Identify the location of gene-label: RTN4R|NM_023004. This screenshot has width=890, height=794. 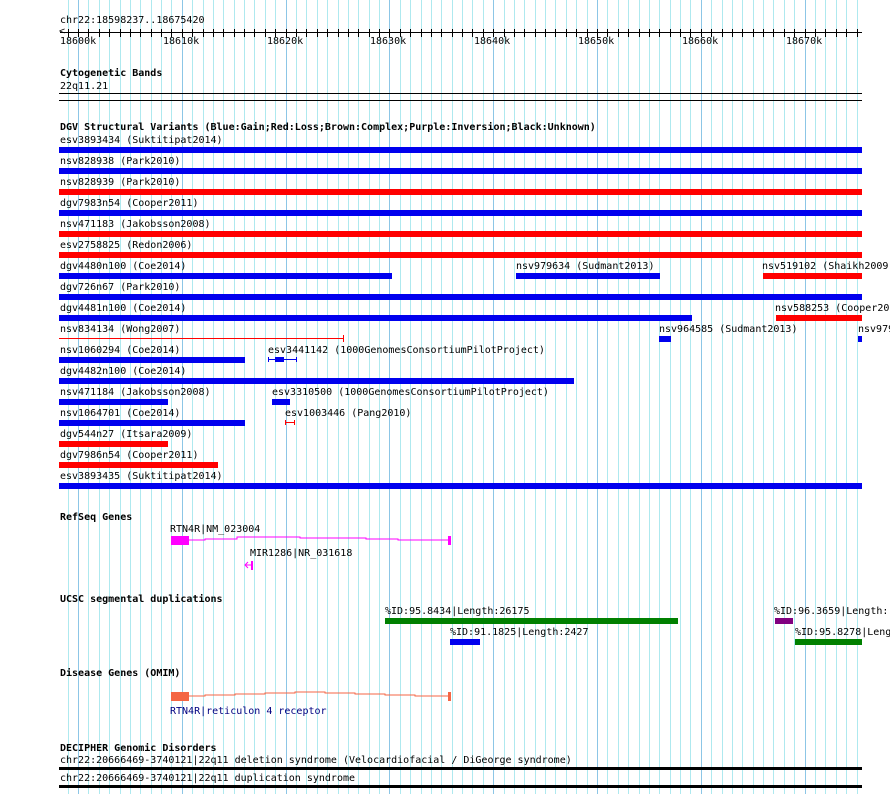
(215, 529).